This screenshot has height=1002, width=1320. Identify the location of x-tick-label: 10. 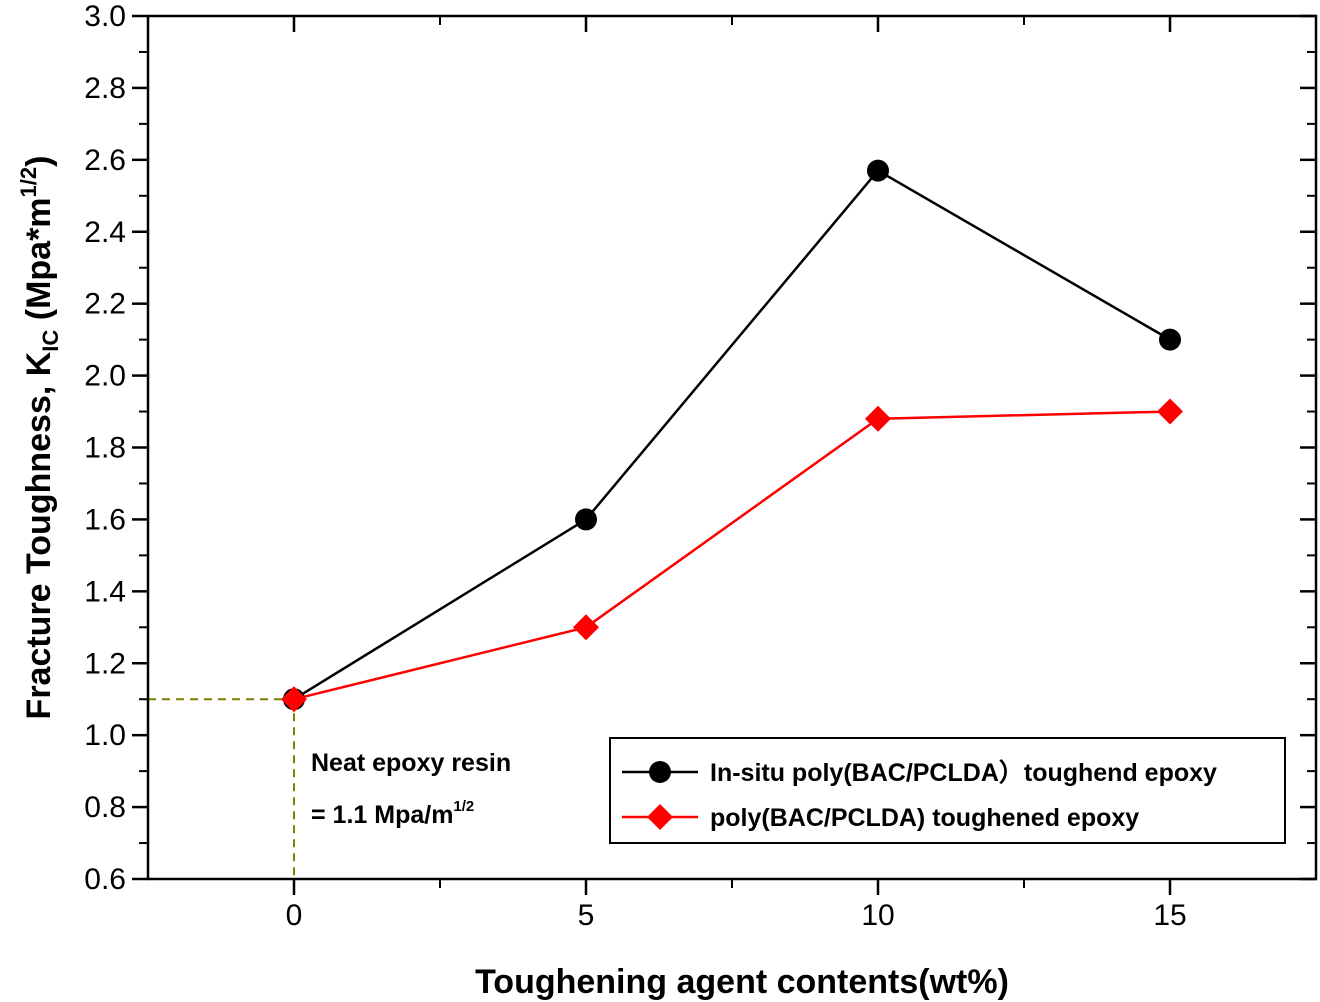
(877, 915).